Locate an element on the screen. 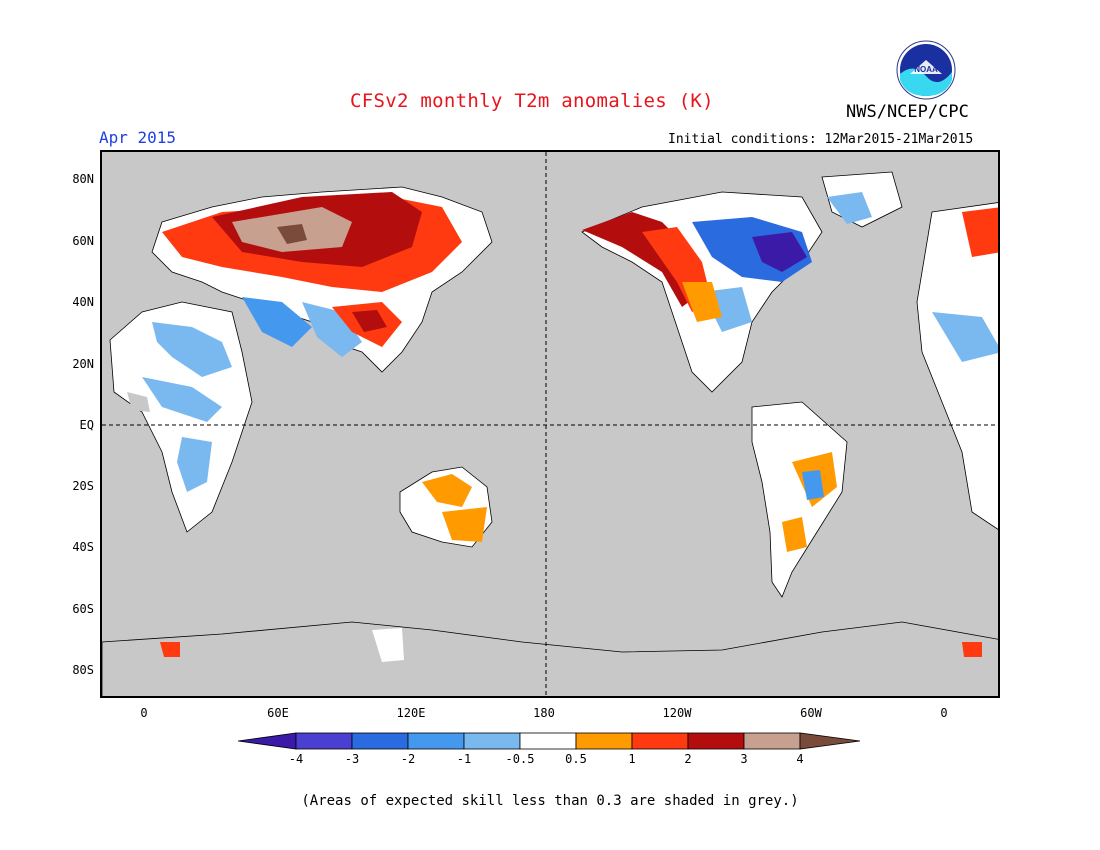 This screenshot has width=1100, height=850. noaa-logo: NOAA is located at coordinates (926, 70).